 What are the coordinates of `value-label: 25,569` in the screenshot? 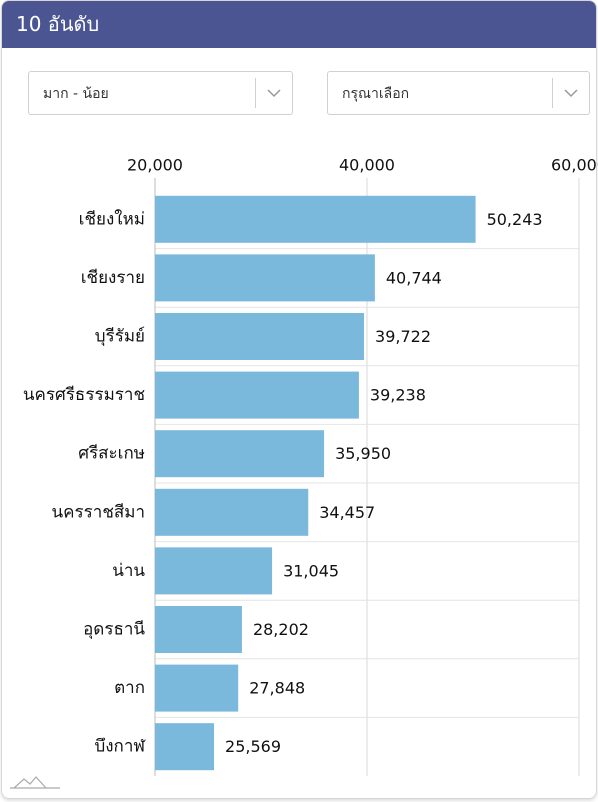 It's located at (253, 746).